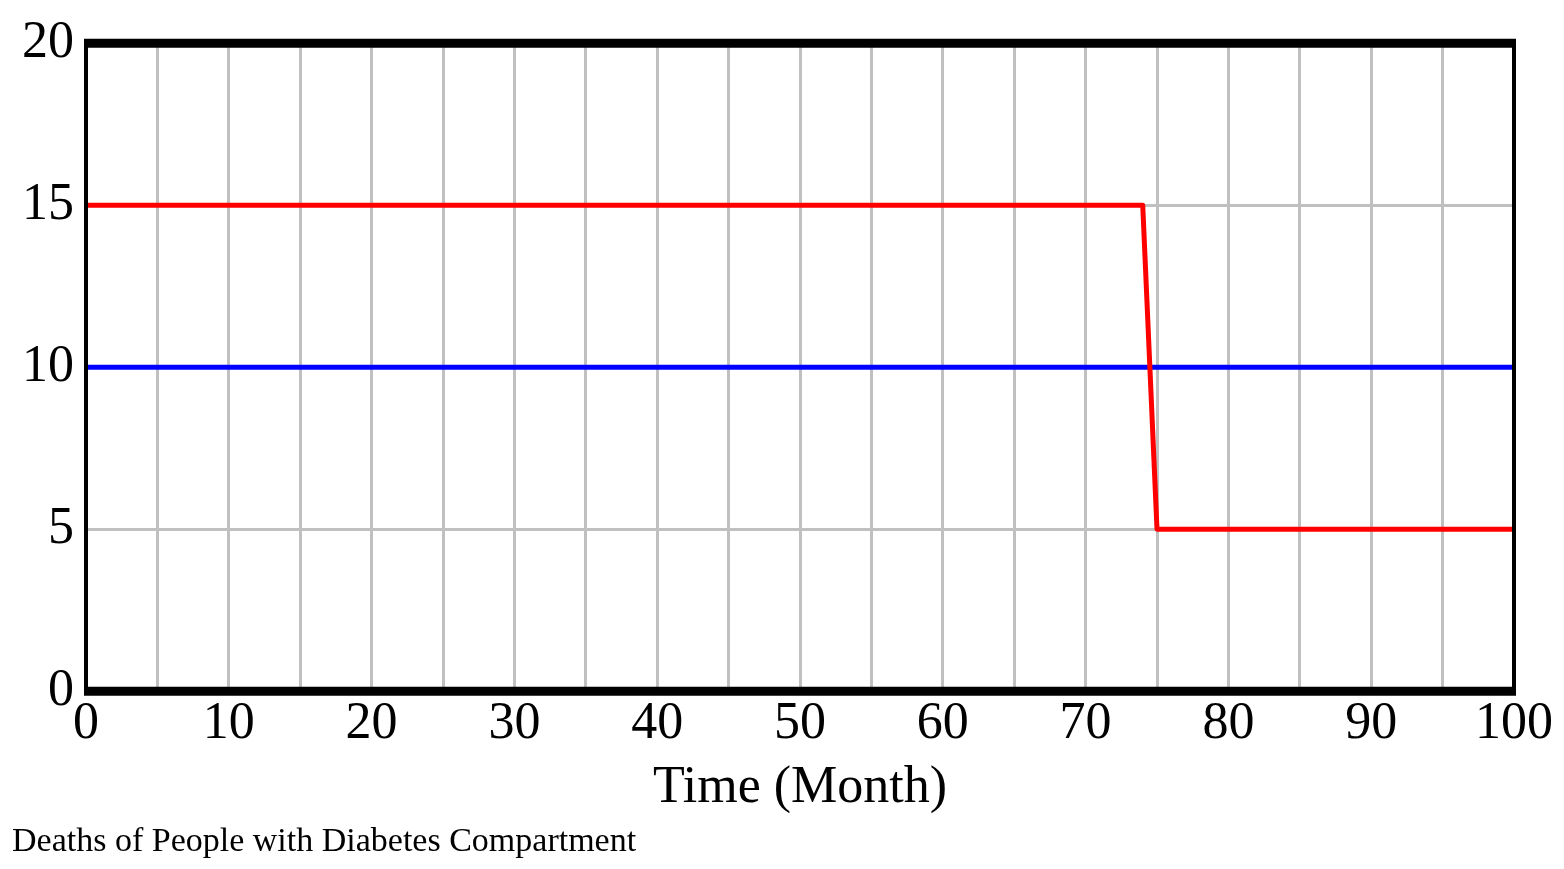 This screenshot has width=1564, height=869. What do you see at coordinates (657, 721) in the screenshot?
I see `x-tick-label: 40` at bounding box center [657, 721].